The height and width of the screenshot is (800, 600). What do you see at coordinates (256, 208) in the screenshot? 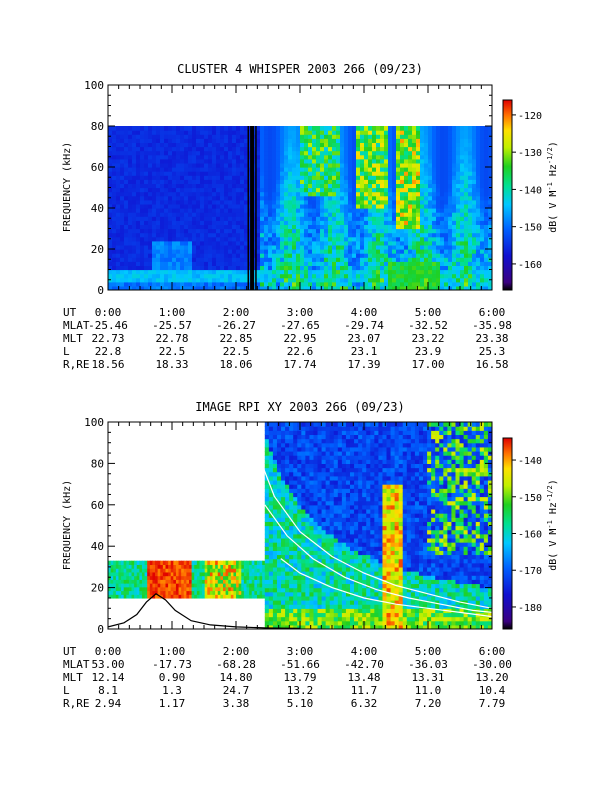
I see `data-gap` at bounding box center [256, 208].